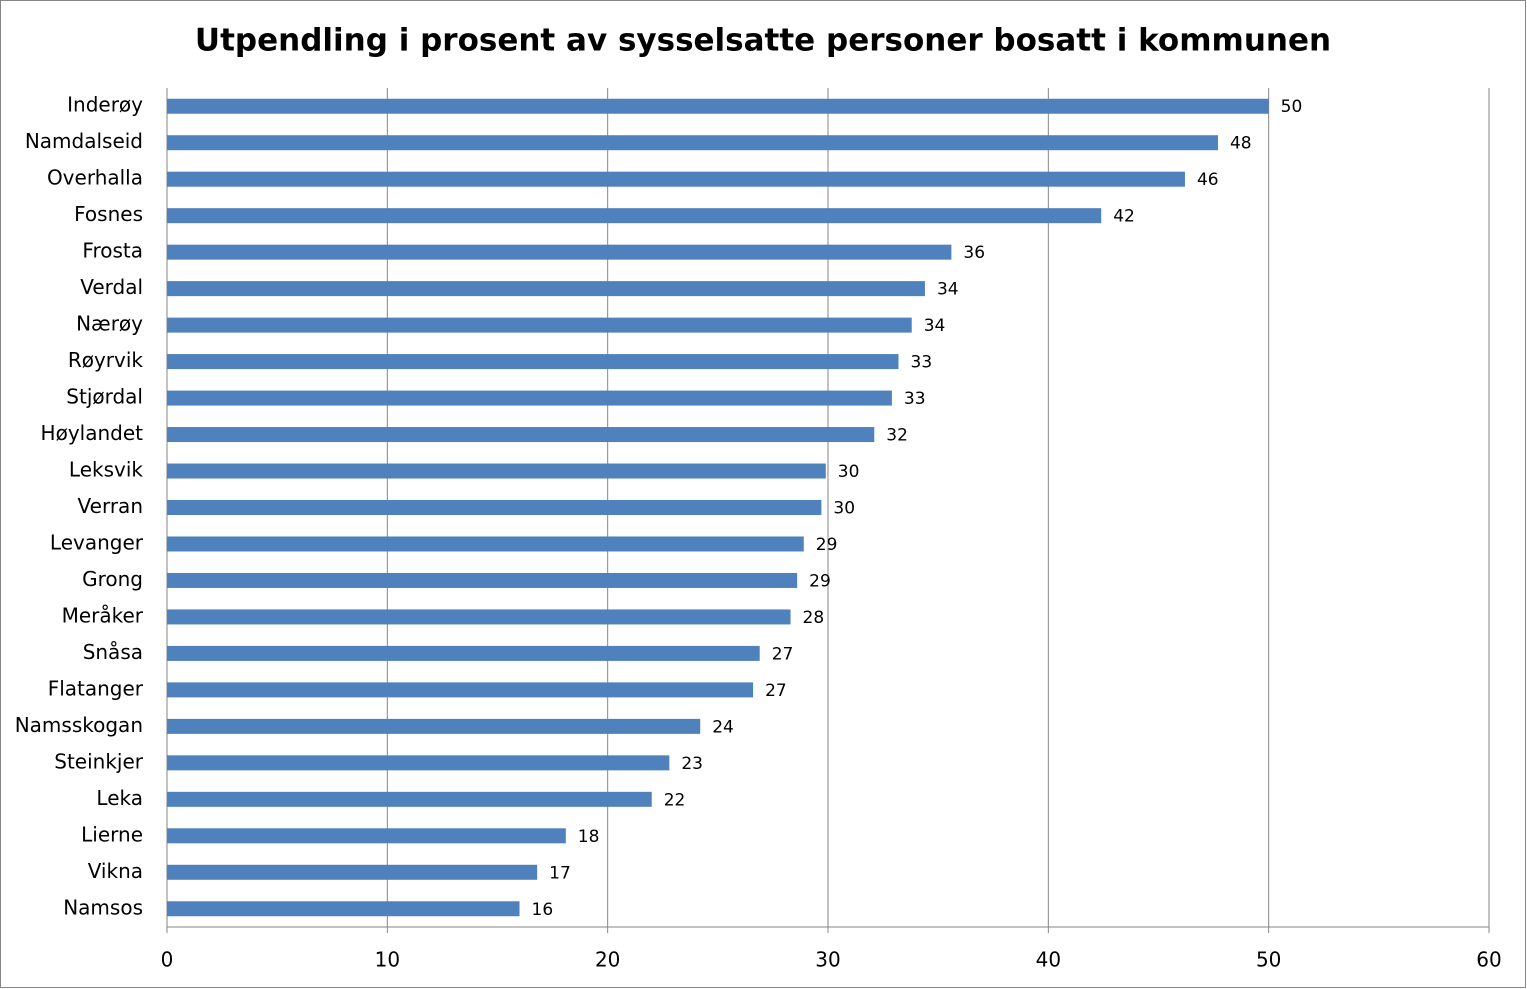 This screenshot has width=1527, height=989. I want to click on y-tick-label: Grong, so click(112, 579).